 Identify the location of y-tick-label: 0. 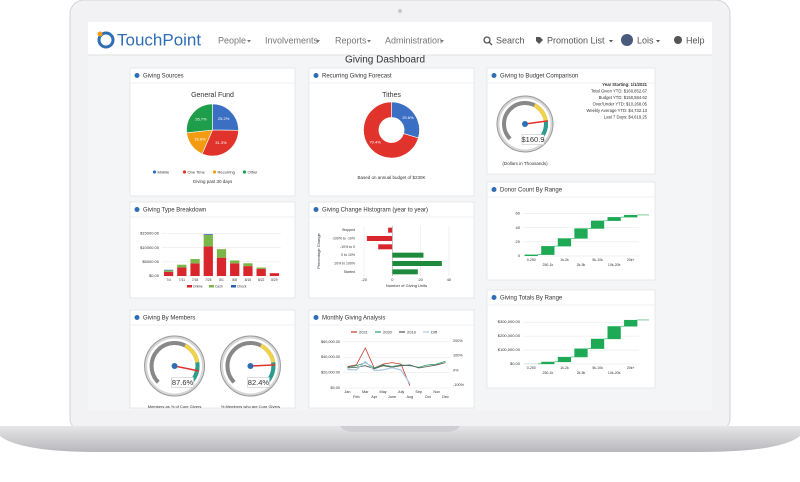
(519, 255).